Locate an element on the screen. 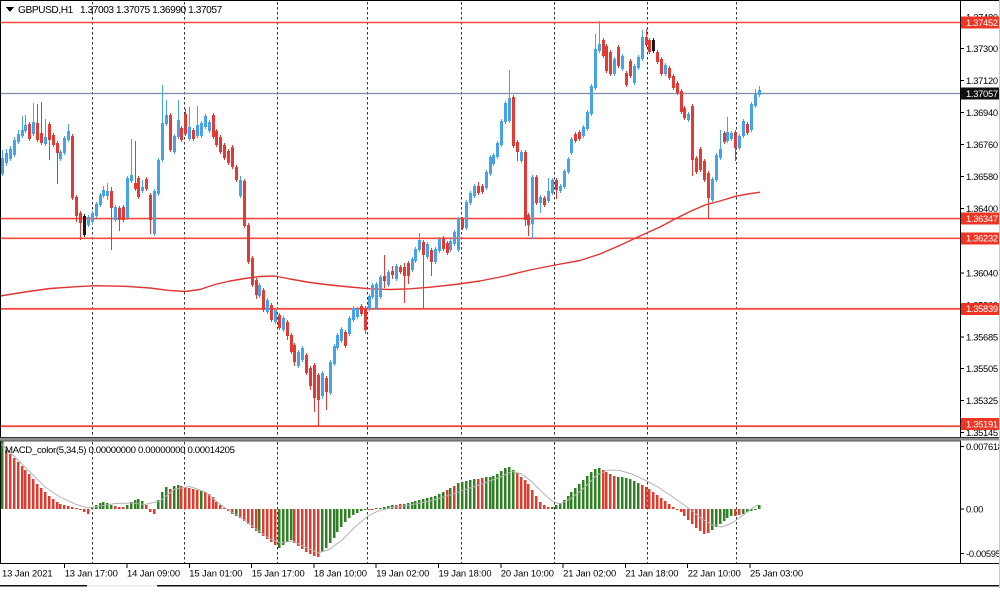 This screenshot has height=593, width=1000. svg-text: 1.37300 is located at coordinates (982, 48).